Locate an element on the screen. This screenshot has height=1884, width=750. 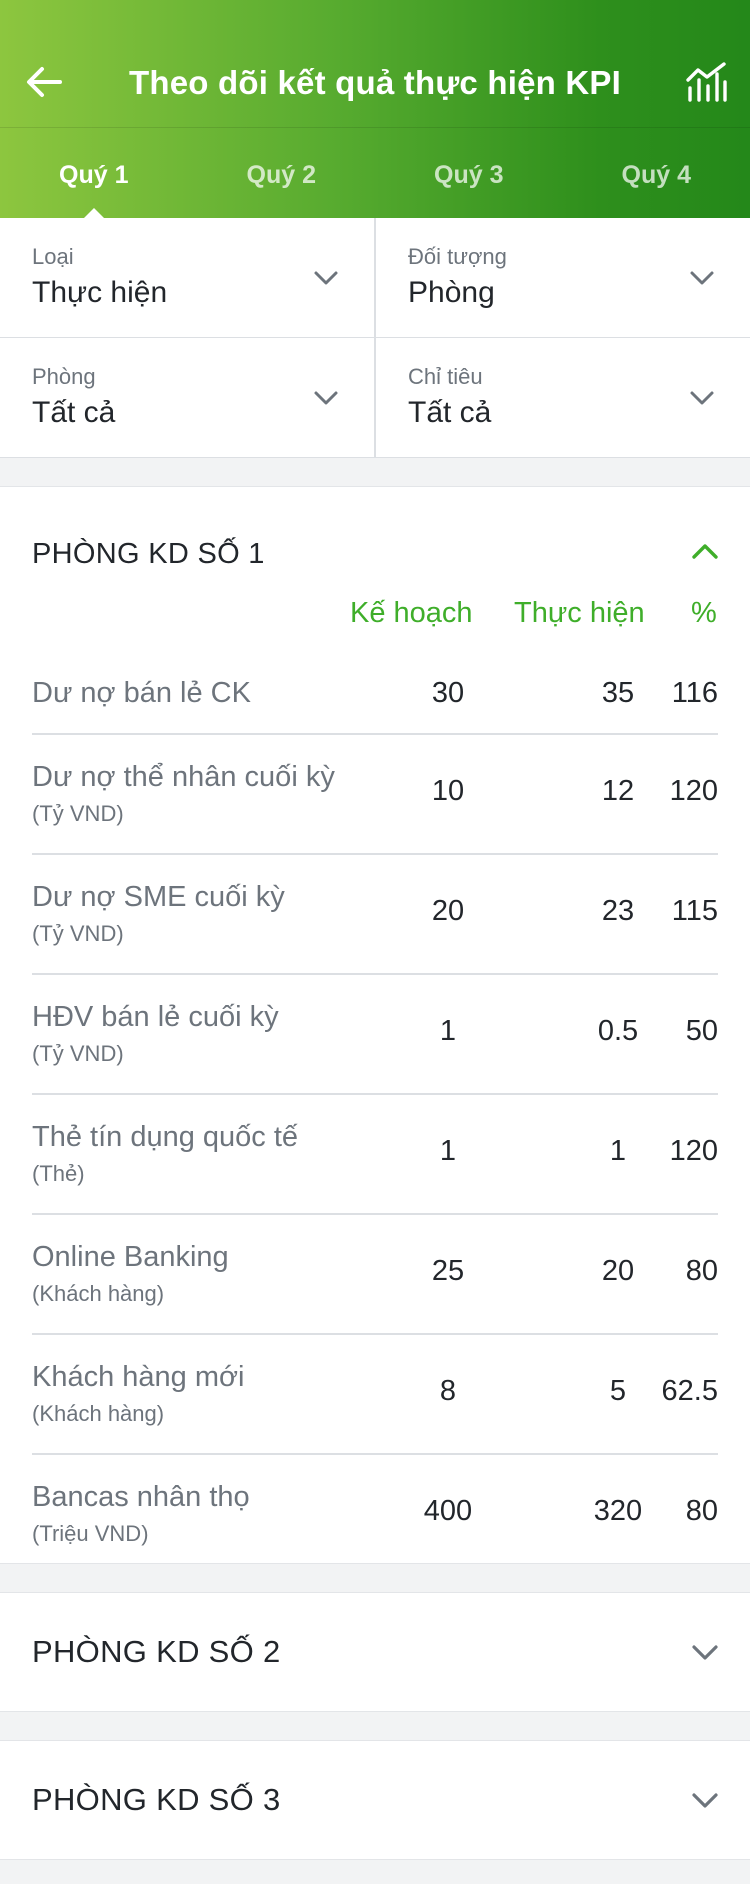
target-label: Đối tượng is located at coordinates (457, 256).